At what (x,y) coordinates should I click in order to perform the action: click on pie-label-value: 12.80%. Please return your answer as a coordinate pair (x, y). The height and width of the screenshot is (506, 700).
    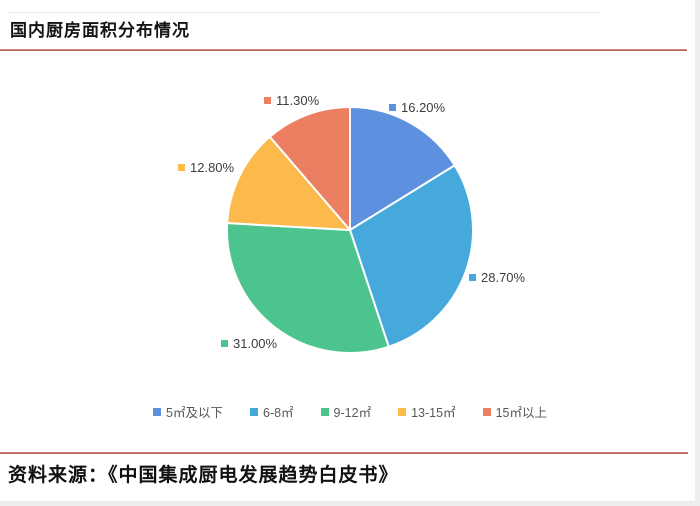
    Looking at the image, I should click on (212, 167).